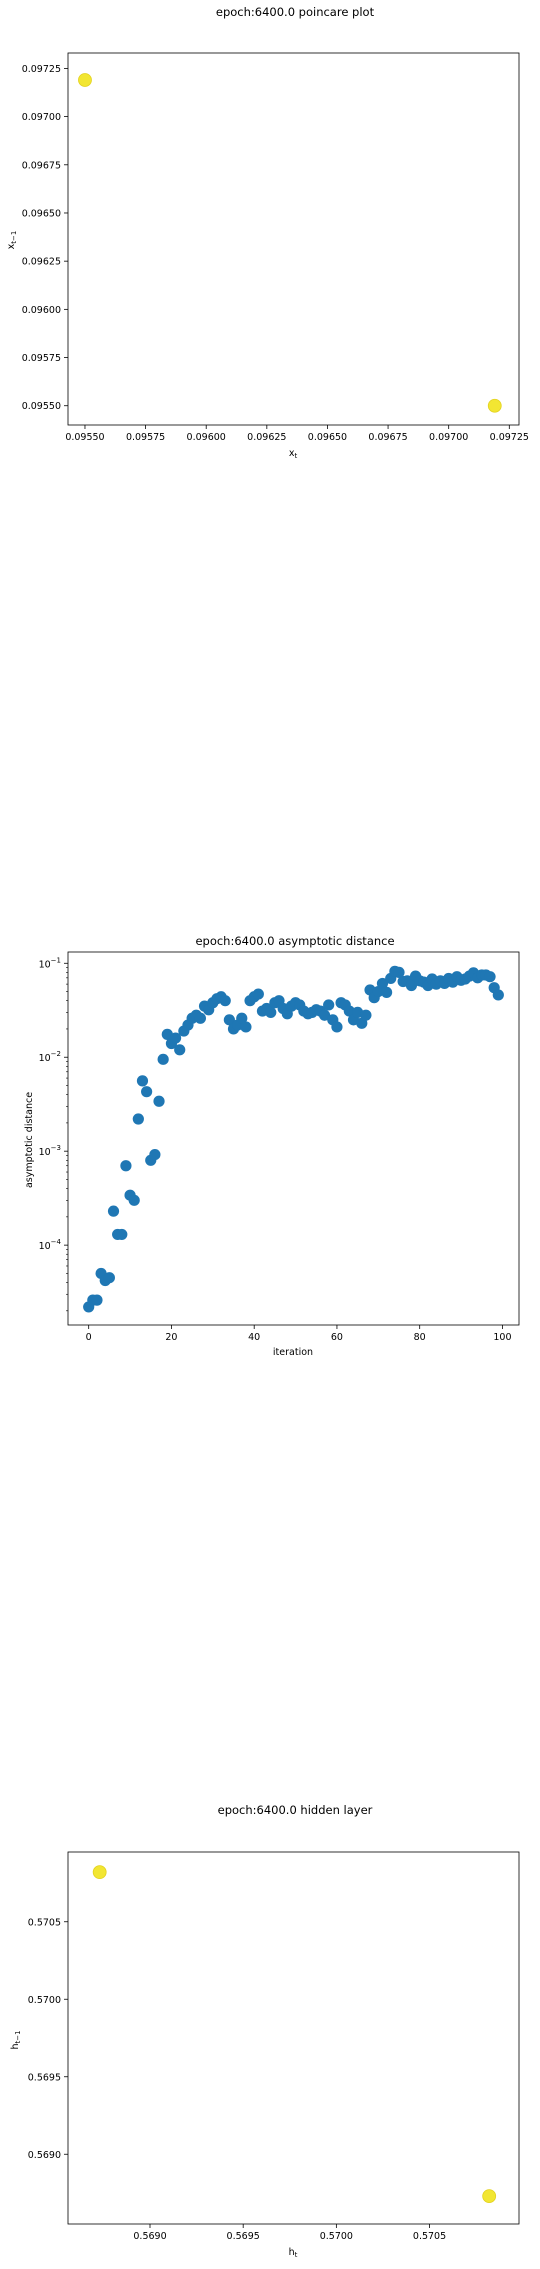  I want to click on hidden-layer-x-ticks: 0.5690 0.5695 0.5700 0.5705, so click(289, 2233).